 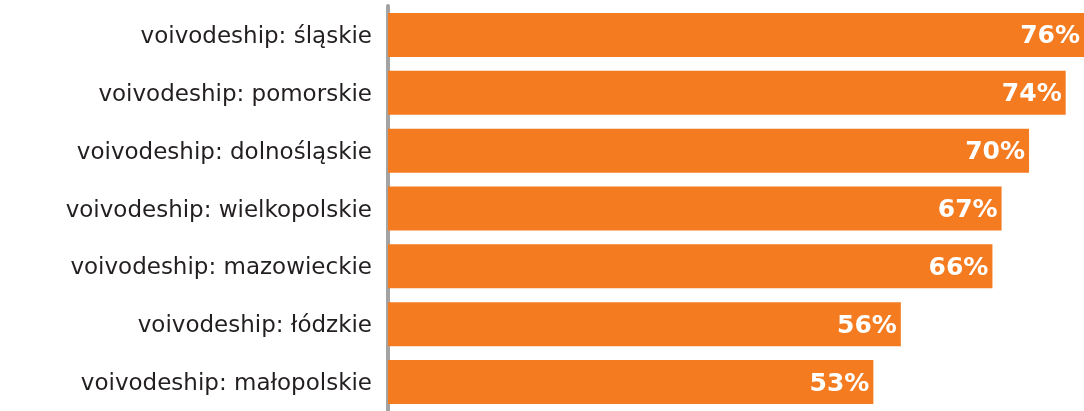 What do you see at coordinates (256, 34) in the screenshot?
I see `y-tick-label: voivodeship: śląskie` at bounding box center [256, 34].